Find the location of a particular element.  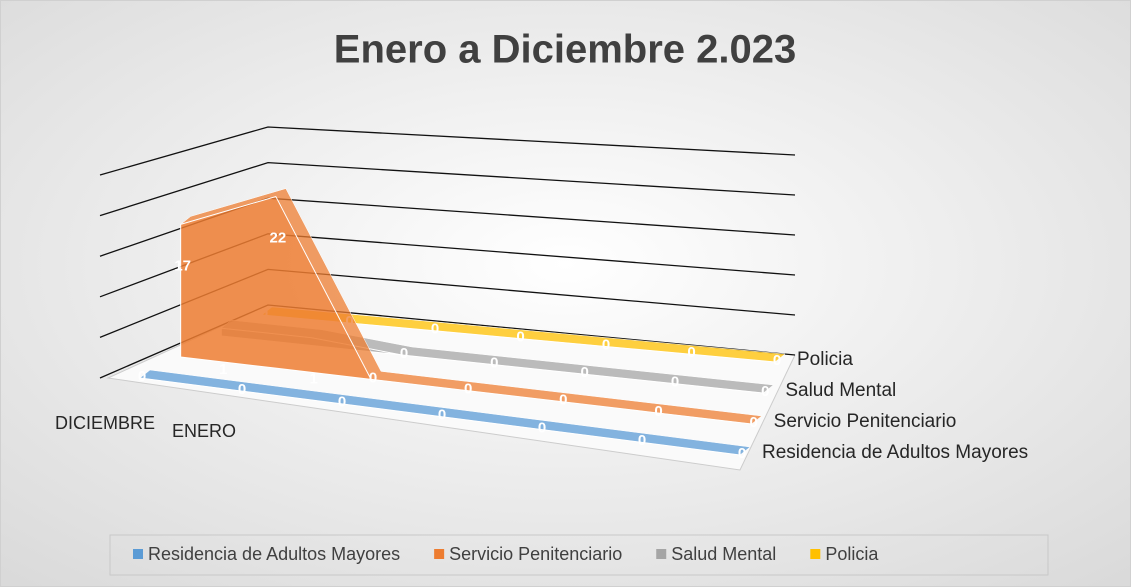

series-axis-label: Servicio Penitenciario is located at coordinates (865, 421).